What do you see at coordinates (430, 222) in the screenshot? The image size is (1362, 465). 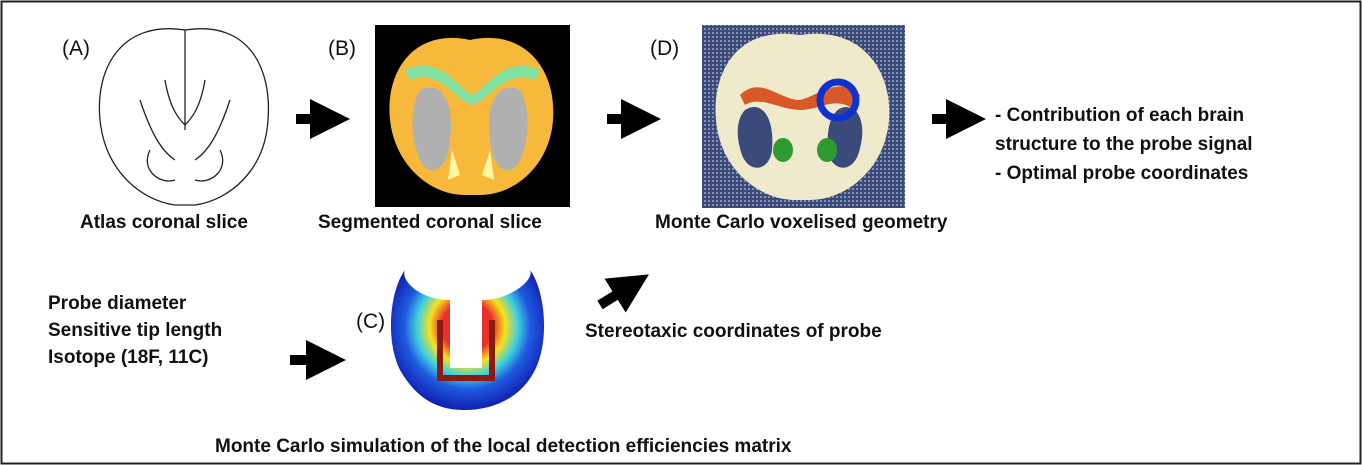 I see `panel-caption: Segmented coronal slice` at bounding box center [430, 222].